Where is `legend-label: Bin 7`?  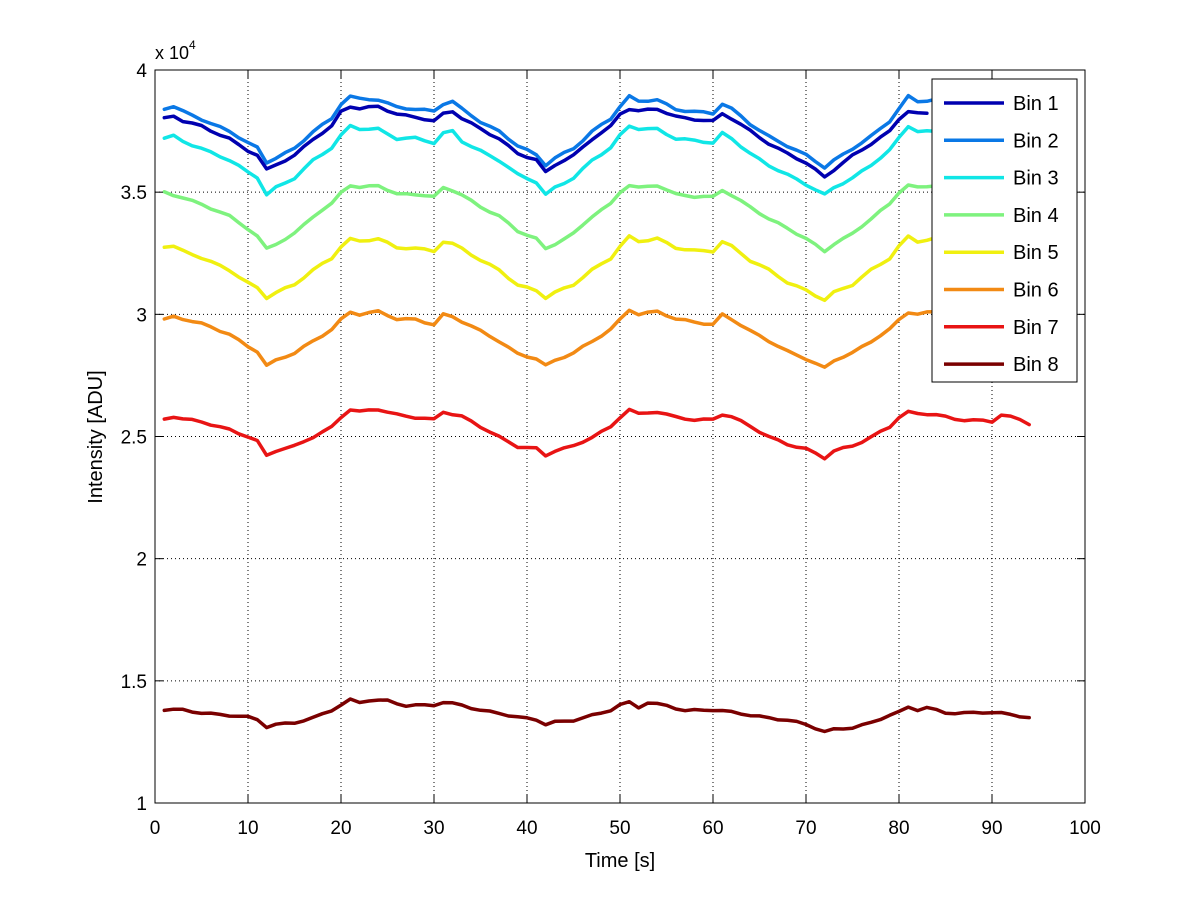 legend-label: Bin 7 is located at coordinates (1036, 328).